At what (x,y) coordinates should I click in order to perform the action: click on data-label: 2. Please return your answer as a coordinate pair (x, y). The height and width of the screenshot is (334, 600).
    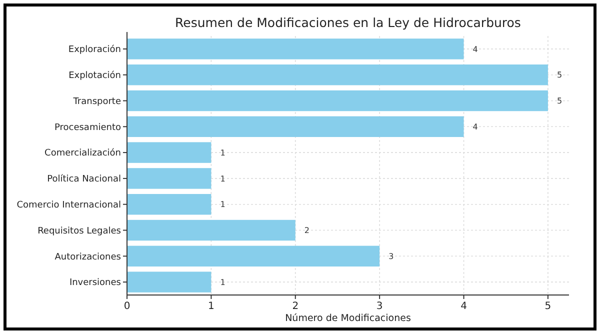
    Looking at the image, I should click on (307, 231).